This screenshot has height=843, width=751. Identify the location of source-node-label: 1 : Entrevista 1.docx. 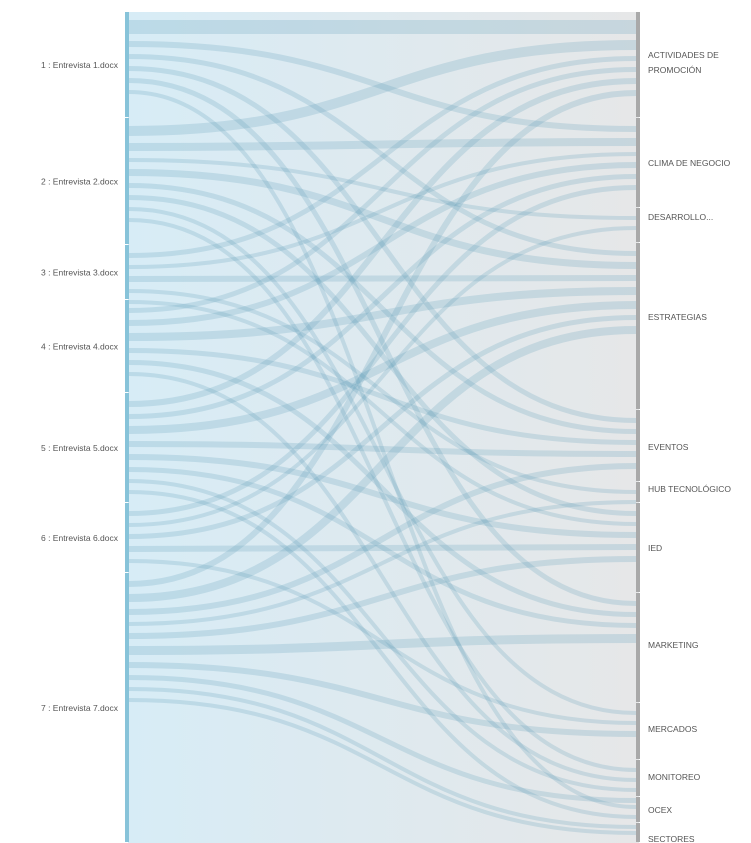
(80, 65).